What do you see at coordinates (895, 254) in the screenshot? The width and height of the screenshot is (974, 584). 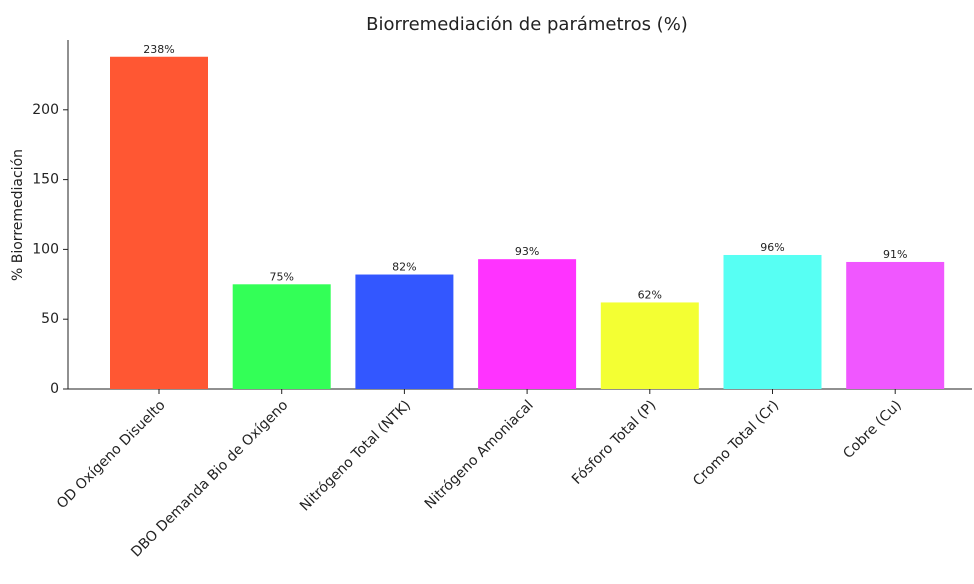 I see `value-label: 91%` at bounding box center [895, 254].